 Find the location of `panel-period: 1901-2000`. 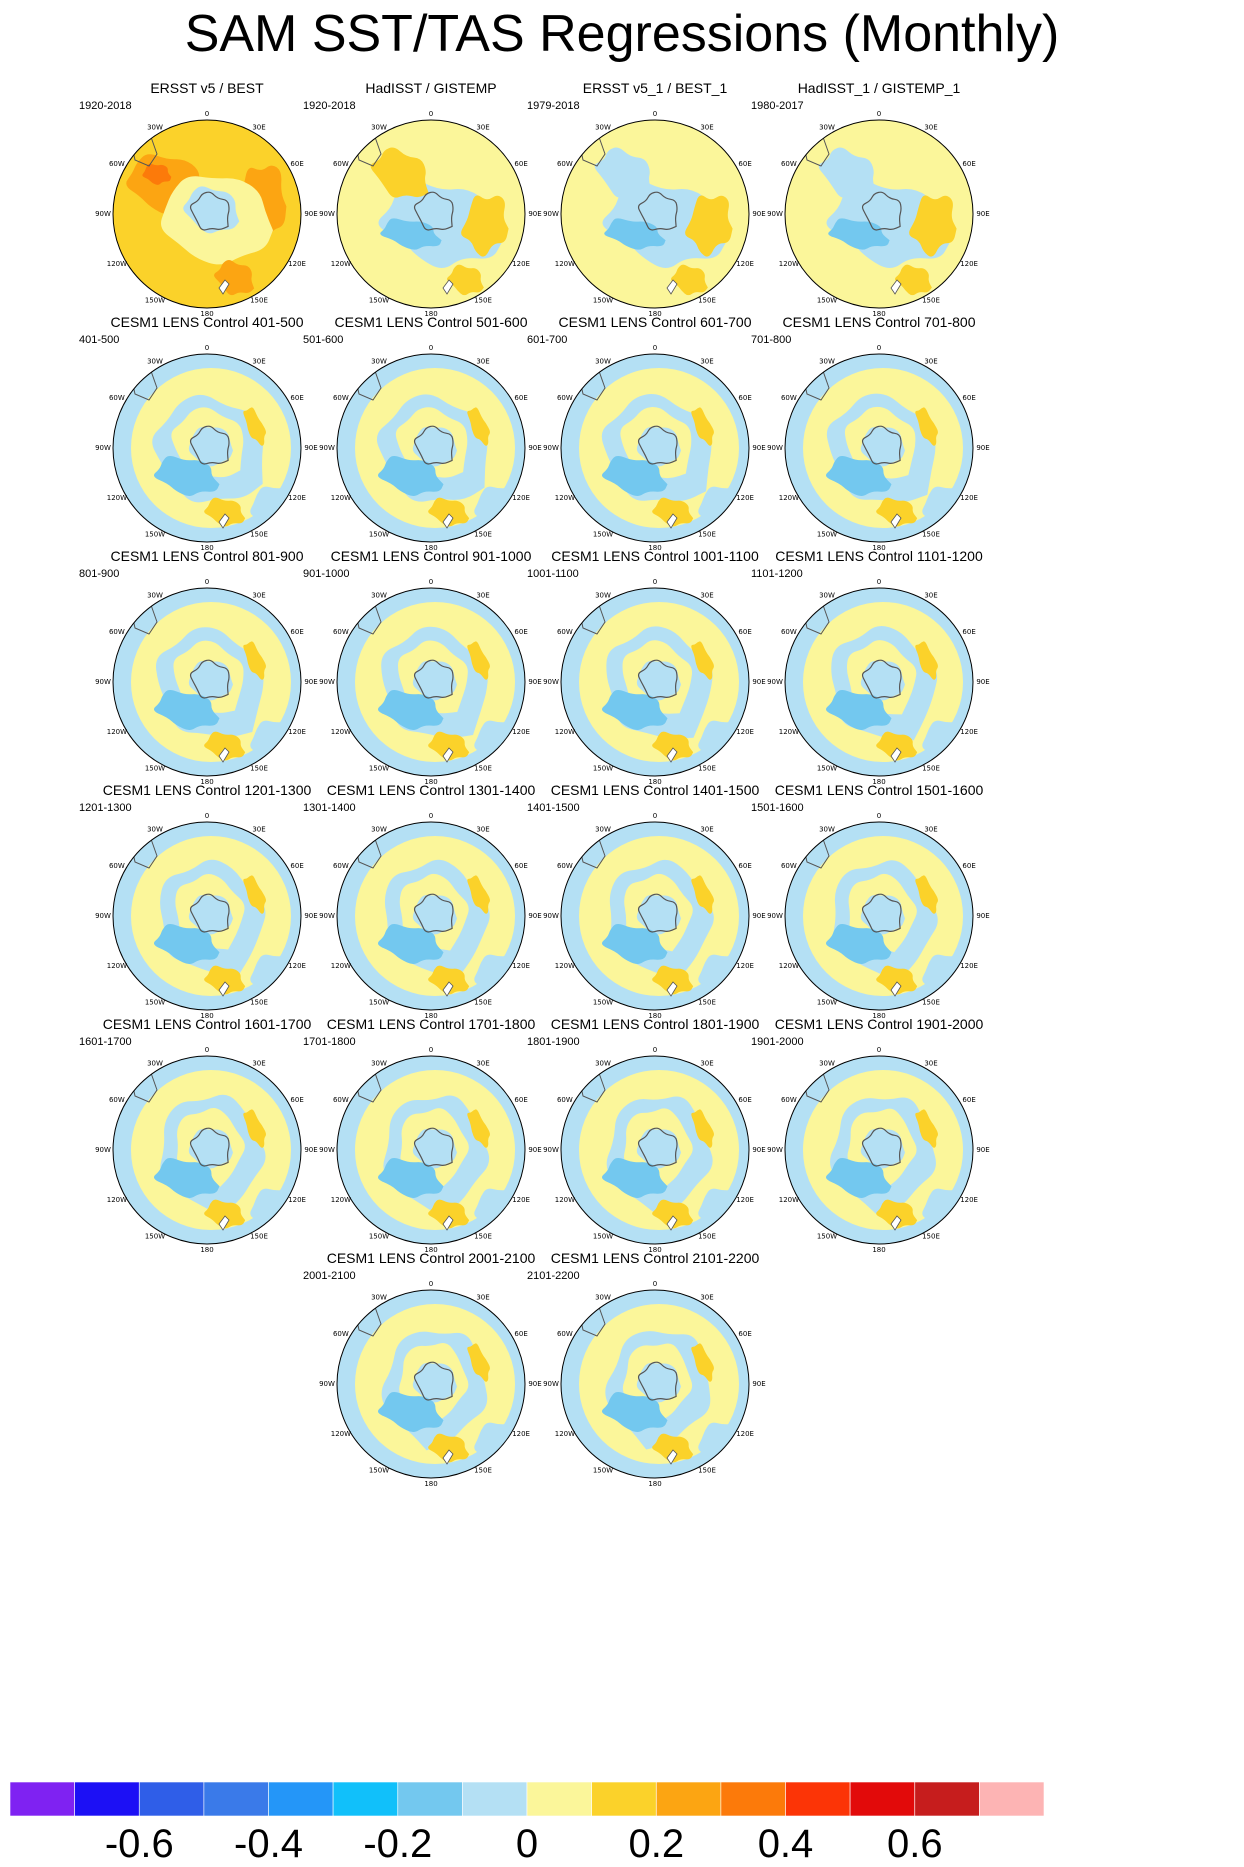

panel-period: 1901-2000 is located at coordinates (777, 1042).